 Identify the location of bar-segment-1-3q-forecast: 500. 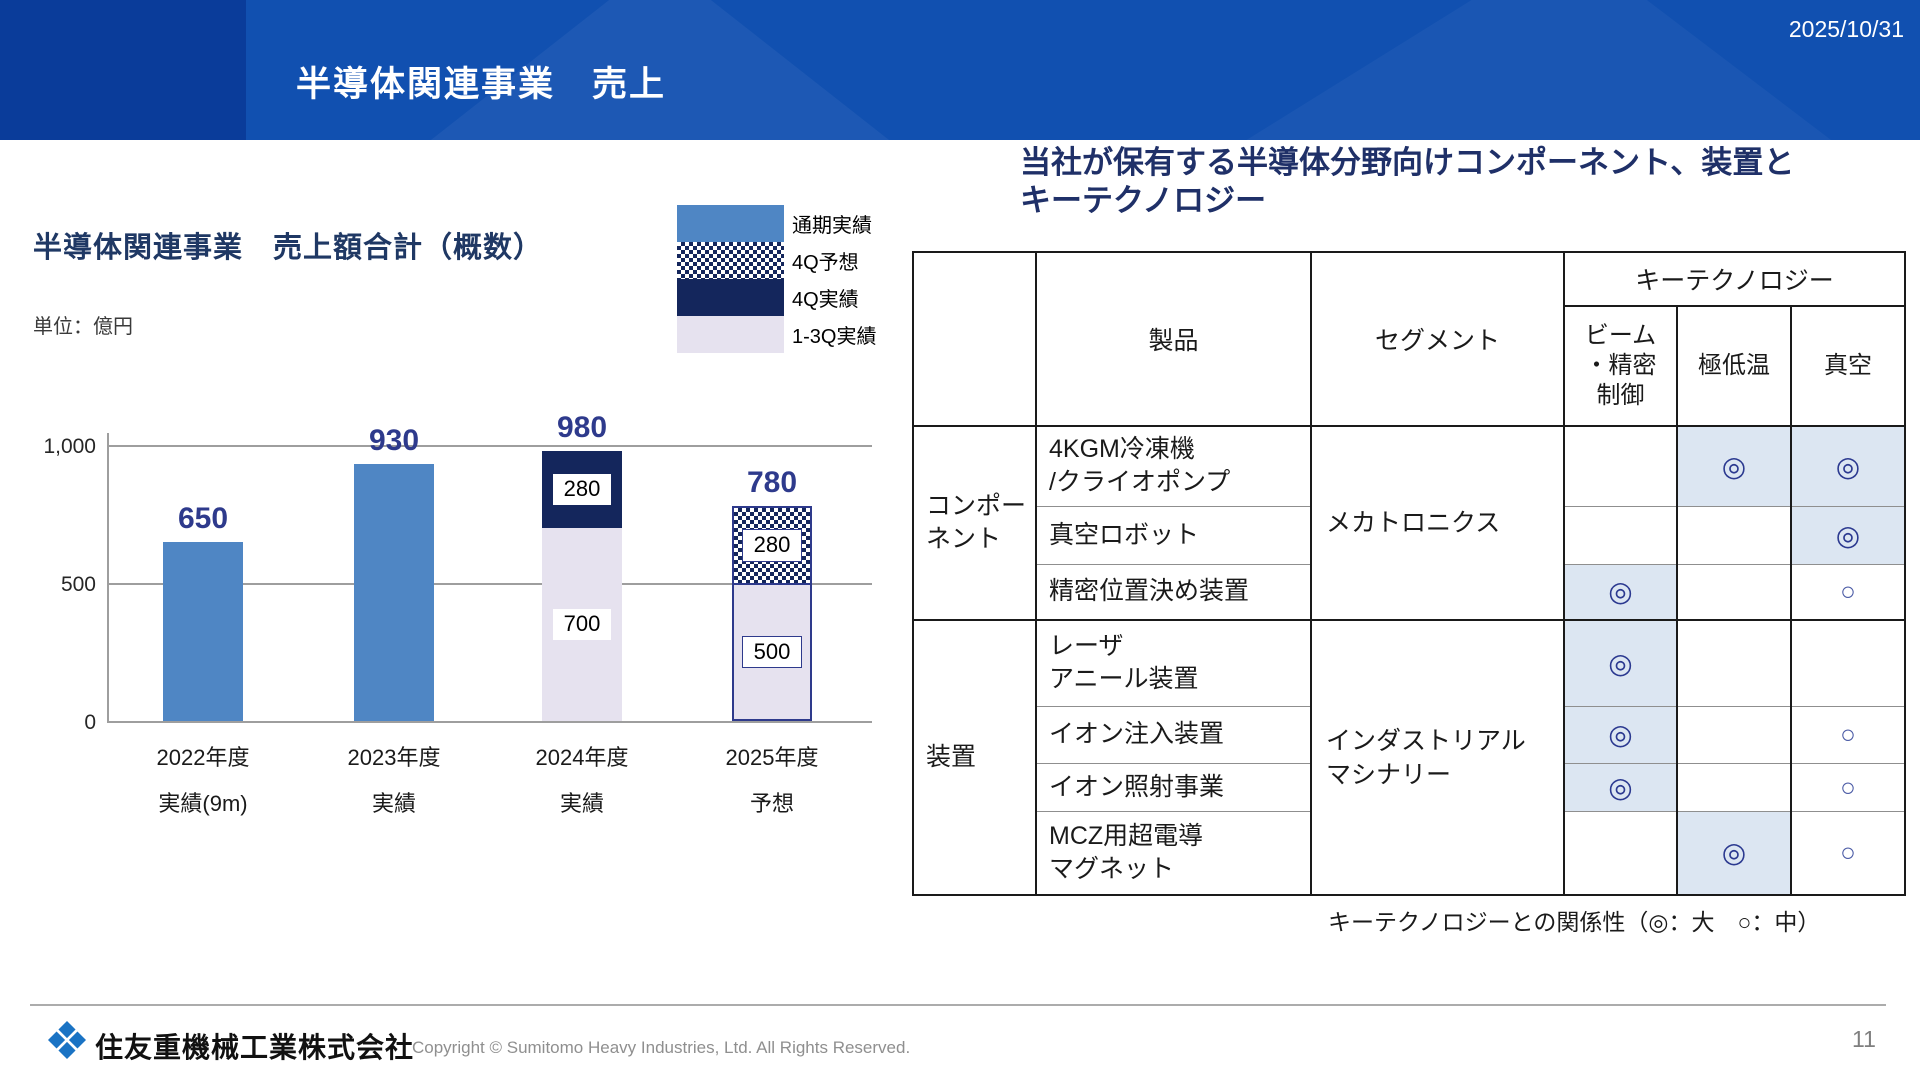
(772, 652).